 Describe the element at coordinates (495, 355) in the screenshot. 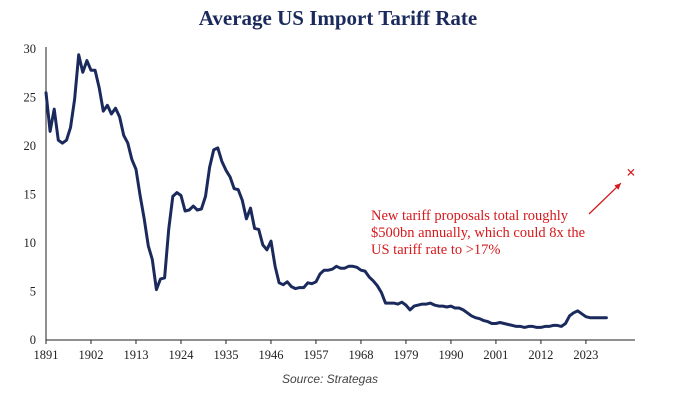

I see `x-tick-label: 2001` at that location.